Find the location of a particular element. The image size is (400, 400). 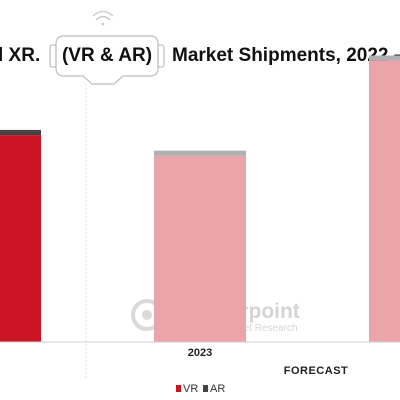

x-tick-label-1: 2023 is located at coordinates (200, 353).